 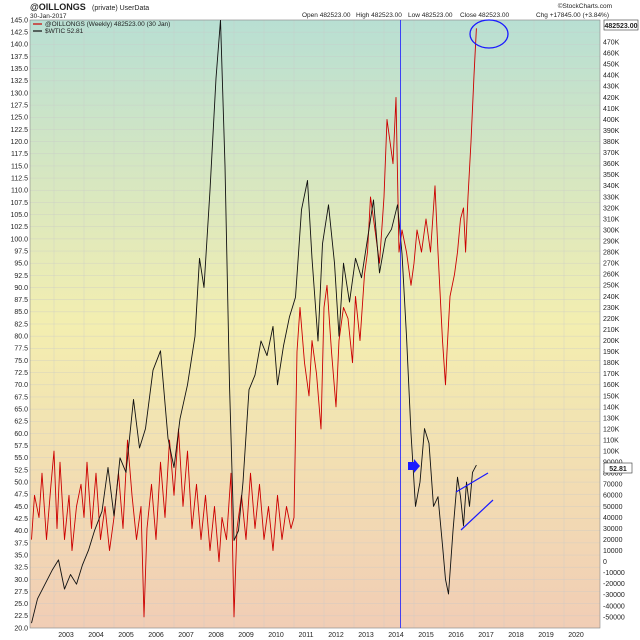 I want to click on right-tick-label: 440K, so click(x=611, y=76).